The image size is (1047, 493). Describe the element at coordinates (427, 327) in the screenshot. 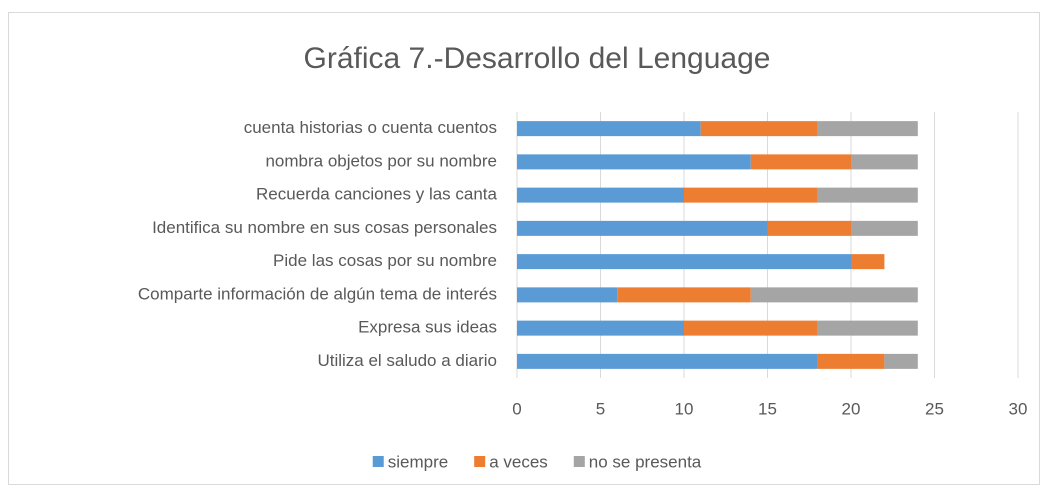

I see `y-tick-label: Expresa sus ideas` at that location.